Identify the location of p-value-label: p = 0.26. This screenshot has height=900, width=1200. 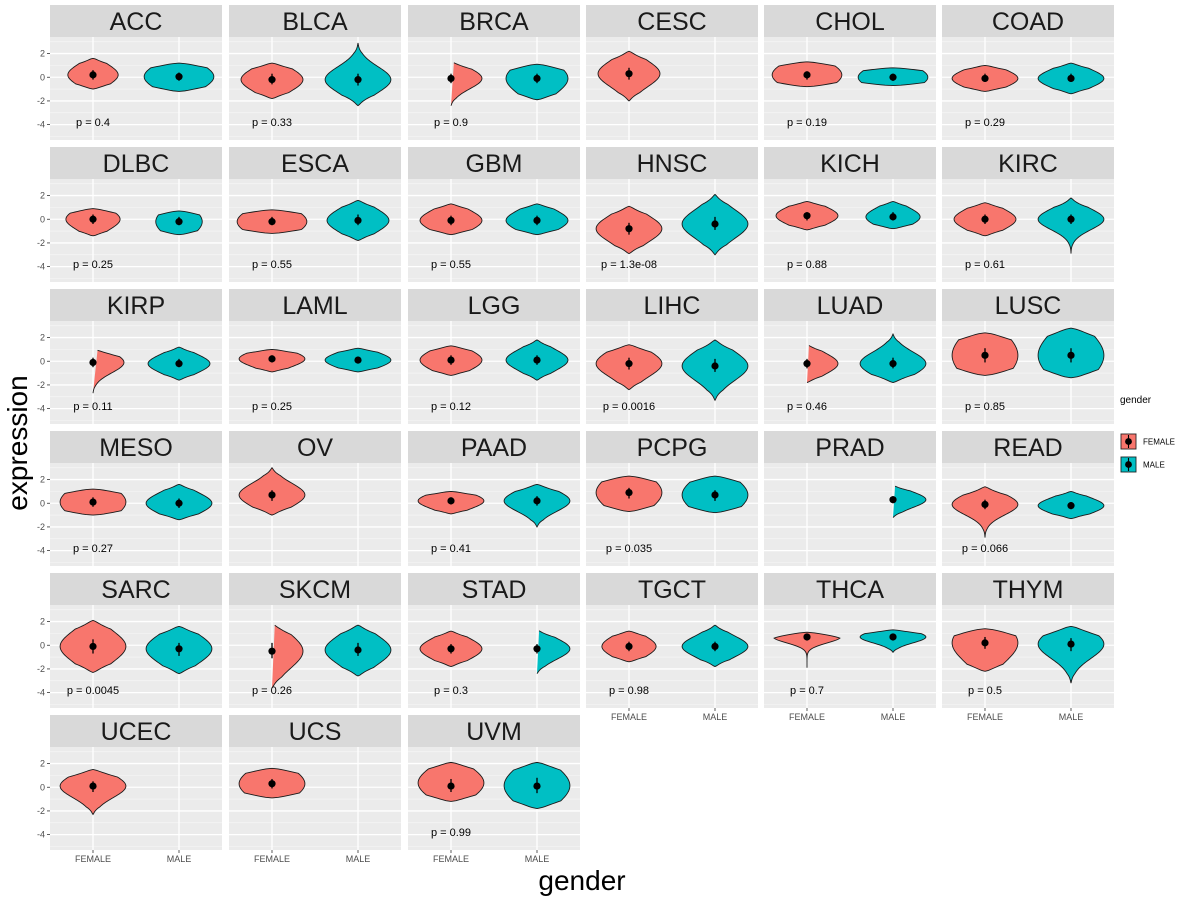
(272, 691).